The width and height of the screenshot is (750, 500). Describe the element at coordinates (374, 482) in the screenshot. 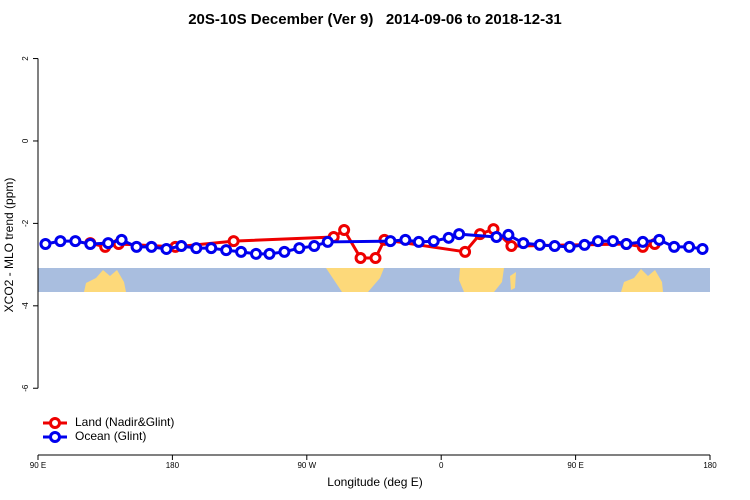

I see `x-axis-label: Longitude (deg E)` at that location.